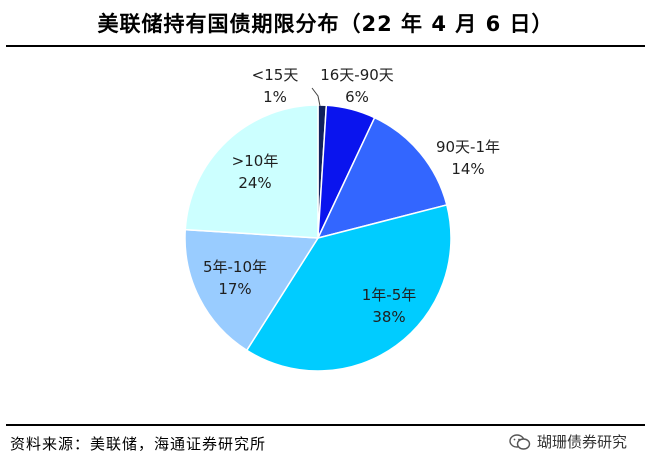 Image resolution: width=651 pixels, height=468 pixels. Describe the element at coordinates (235, 267) in the screenshot. I see `slice-category-label: 5年-10年` at that location.